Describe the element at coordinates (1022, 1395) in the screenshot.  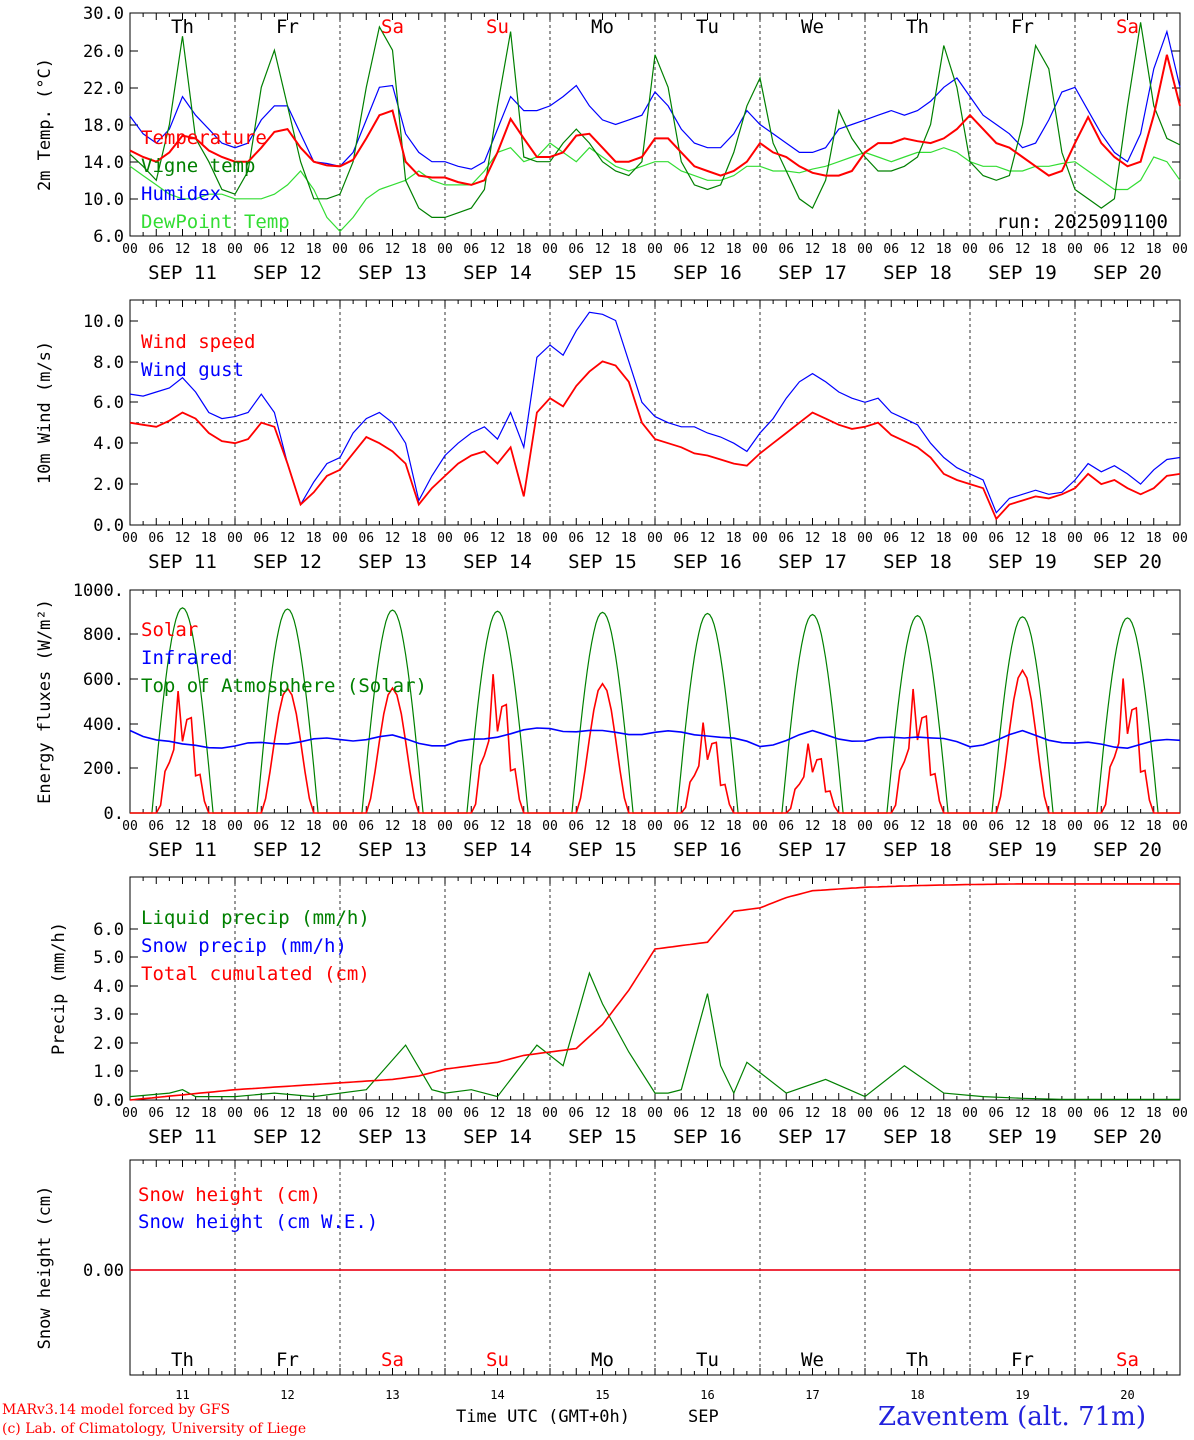
I see `day-number-label: 19` at that location.